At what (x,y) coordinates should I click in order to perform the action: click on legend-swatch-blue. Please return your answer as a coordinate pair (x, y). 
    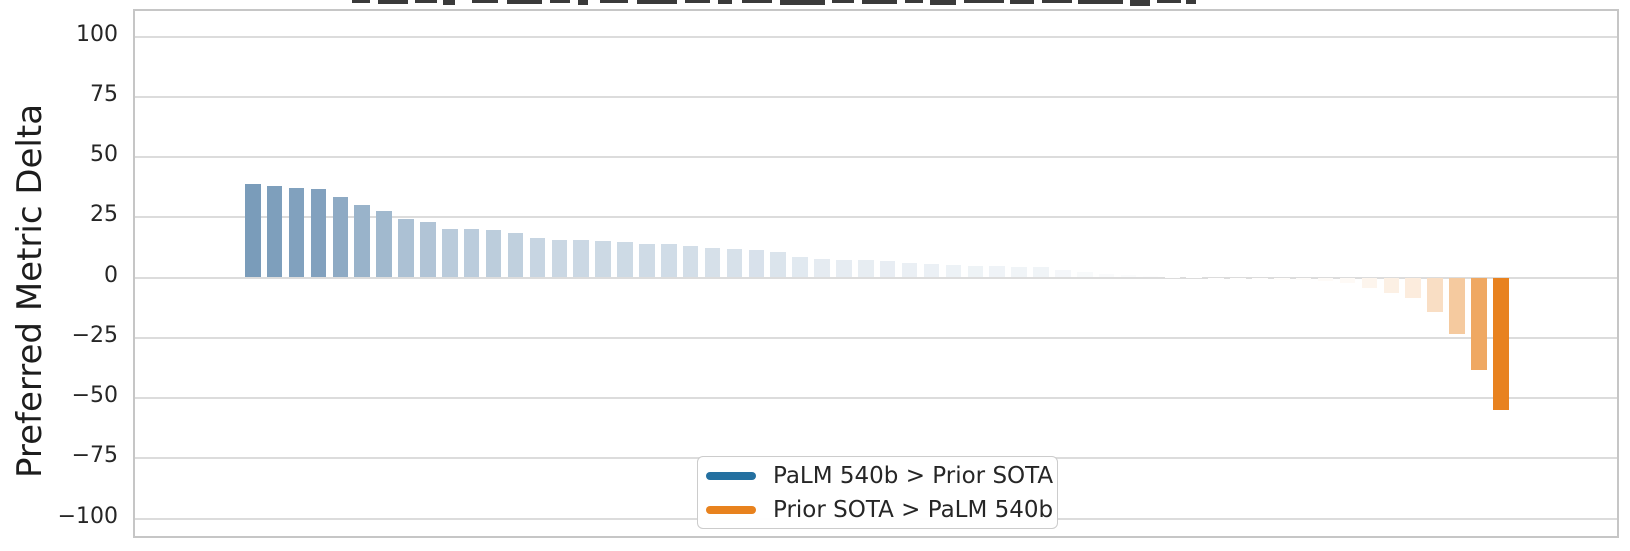
    Looking at the image, I should click on (731, 475).